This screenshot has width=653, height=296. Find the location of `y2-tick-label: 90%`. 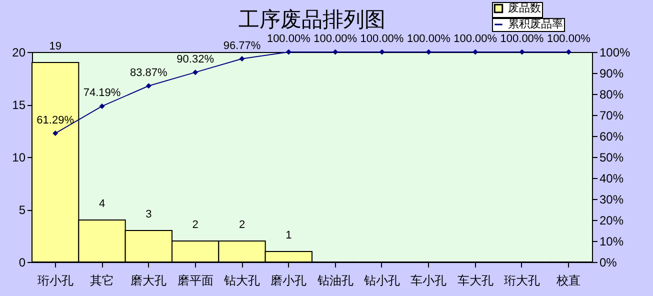

y2-tick-label: 90% is located at coordinates (612, 73).